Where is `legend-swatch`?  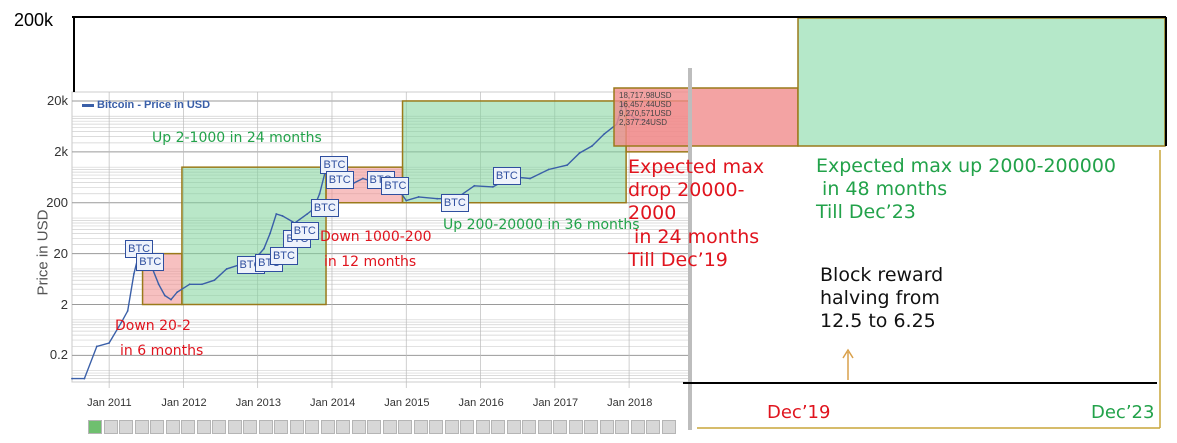
legend-swatch is located at coordinates (88, 105).